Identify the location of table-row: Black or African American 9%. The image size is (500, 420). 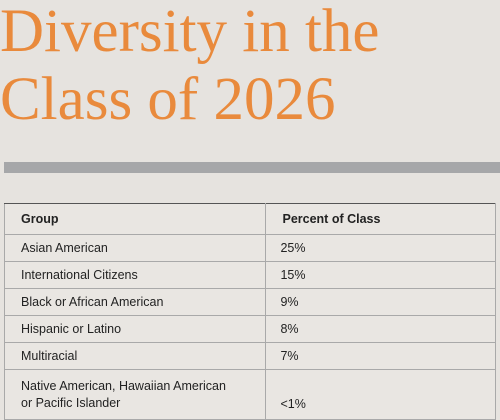
(249, 302).